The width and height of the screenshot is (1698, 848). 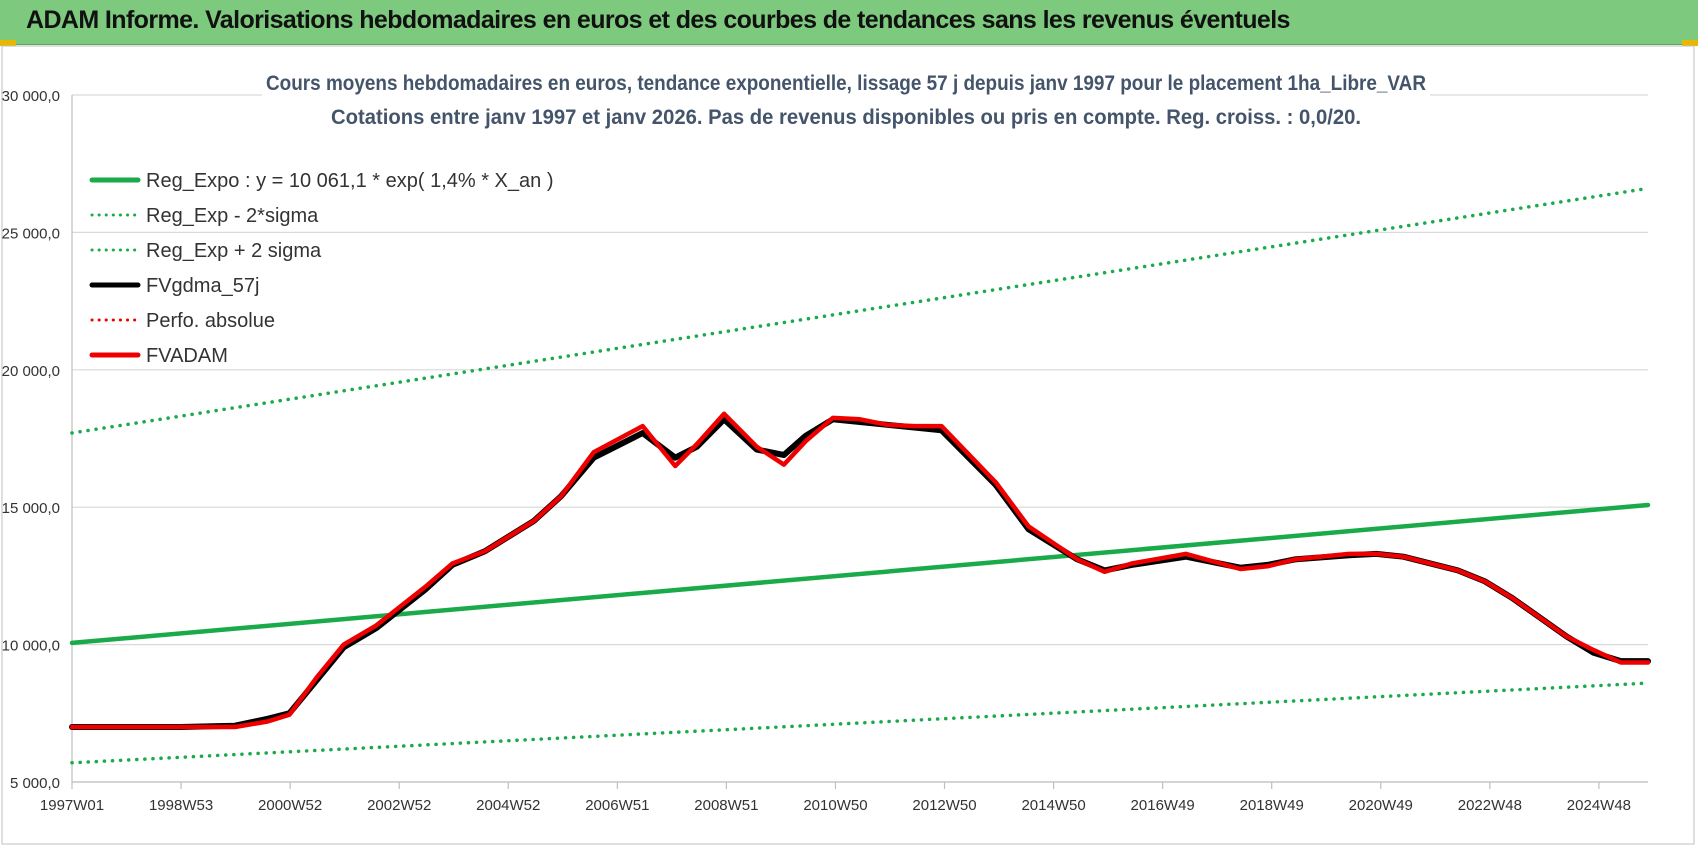 What do you see at coordinates (1490, 805) in the screenshot?
I see `x-tick-label: 2022W48` at bounding box center [1490, 805].